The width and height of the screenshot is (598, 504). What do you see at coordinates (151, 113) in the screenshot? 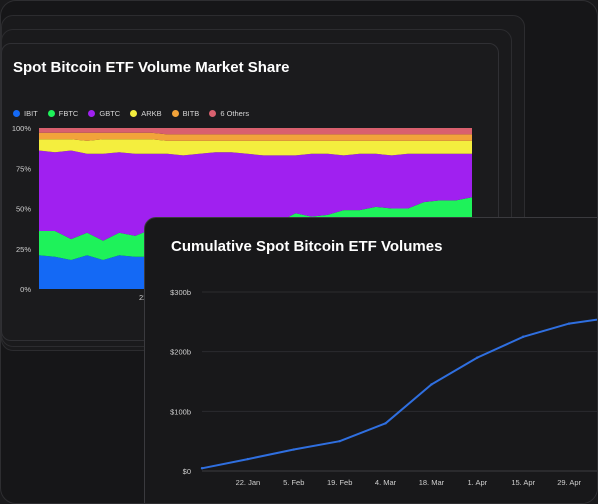
I see `legend-label: ARKB` at bounding box center [151, 113].